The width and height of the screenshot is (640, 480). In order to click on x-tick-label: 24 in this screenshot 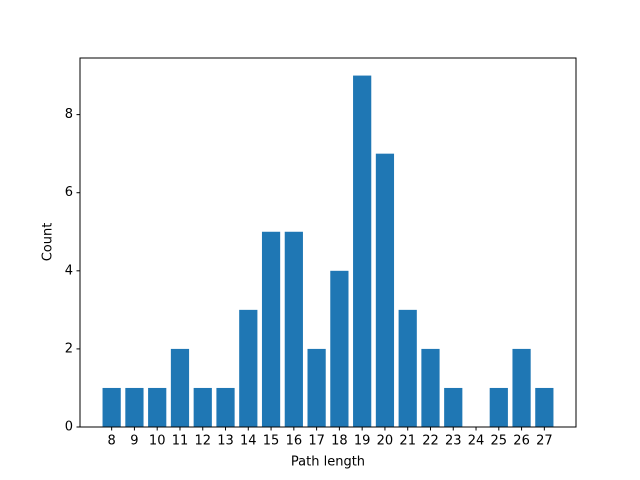, I will do `click(476, 441)`.